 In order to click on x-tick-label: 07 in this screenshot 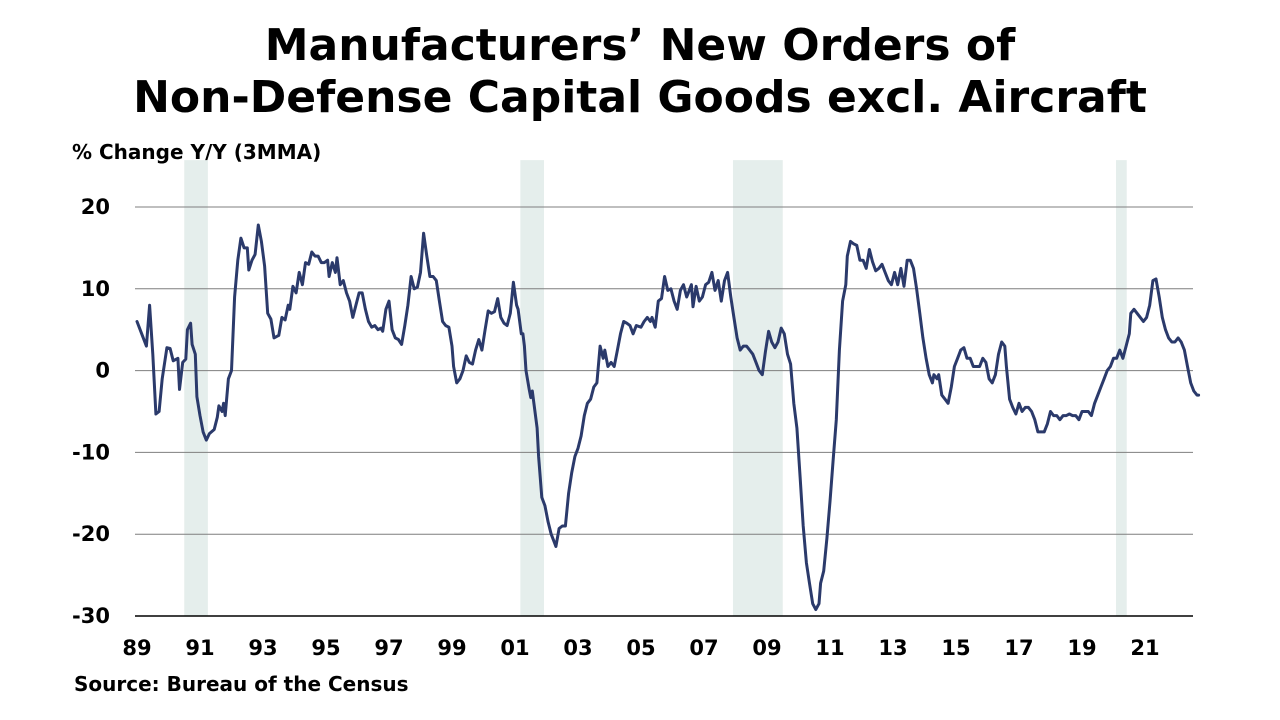, I will do `click(703, 648)`.